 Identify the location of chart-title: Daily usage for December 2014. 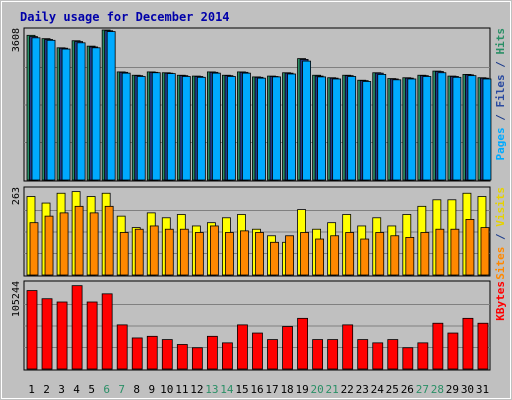
(125, 17).